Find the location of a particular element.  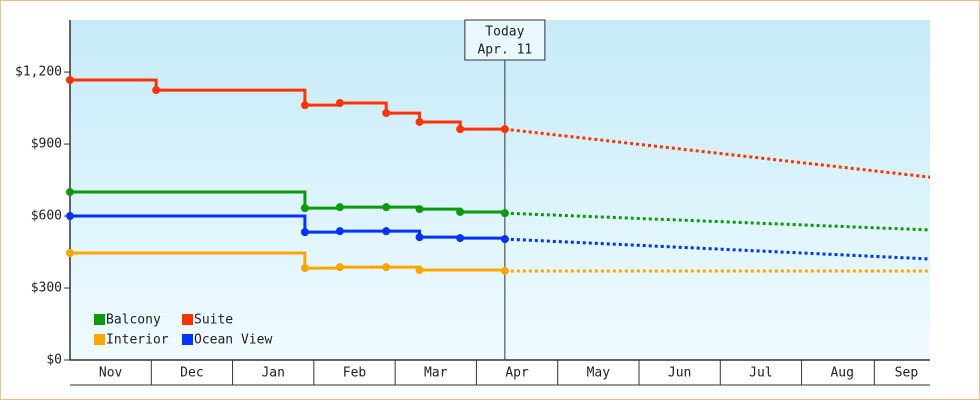

legend-label: Interior is located at coordinates (137, 340).